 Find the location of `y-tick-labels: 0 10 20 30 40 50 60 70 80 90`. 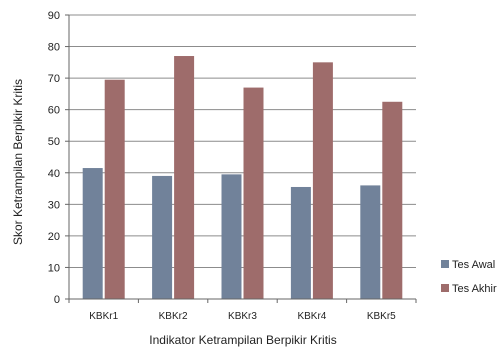

y-tick-labels: 0 10 20 30 40 50 60 70 80 90 is located at coordinates (58, 158).